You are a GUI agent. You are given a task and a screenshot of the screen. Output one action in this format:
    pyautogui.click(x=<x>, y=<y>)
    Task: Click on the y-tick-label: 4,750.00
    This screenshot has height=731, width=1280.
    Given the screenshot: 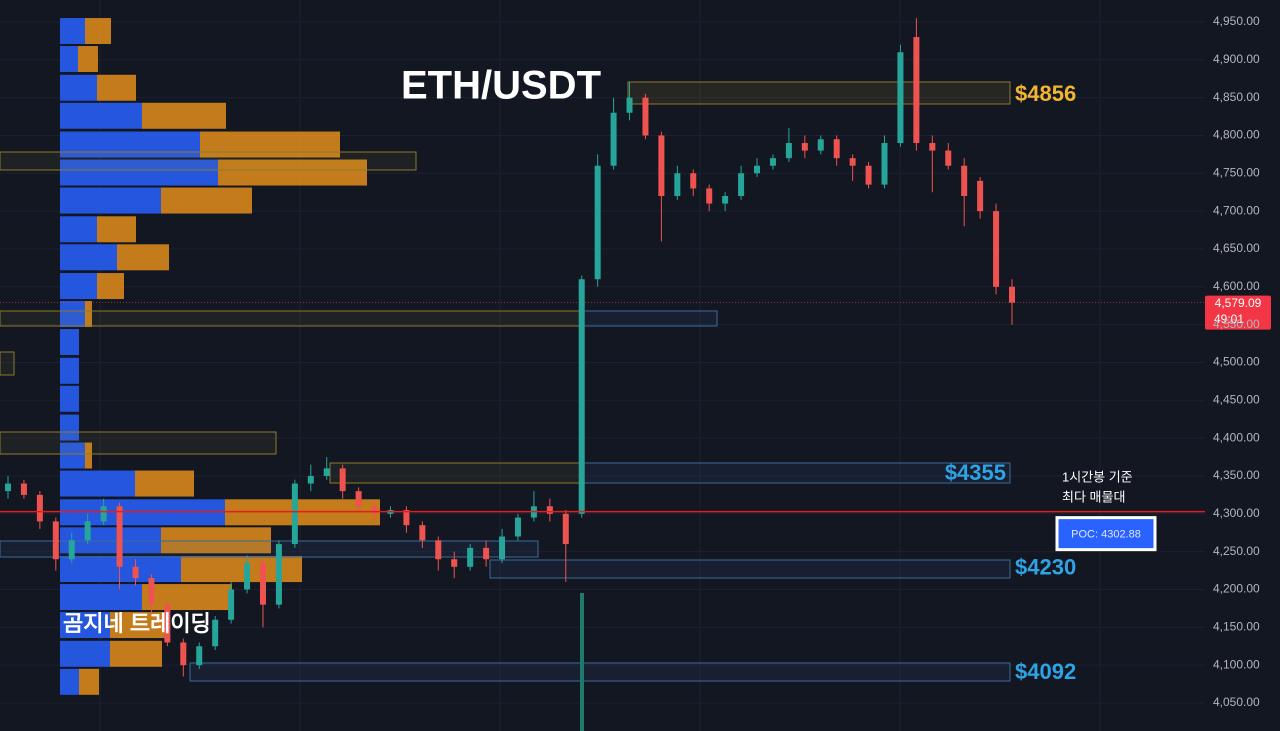 What is the action you would take?
    pyautogui.click(x=1236, y=172)
    